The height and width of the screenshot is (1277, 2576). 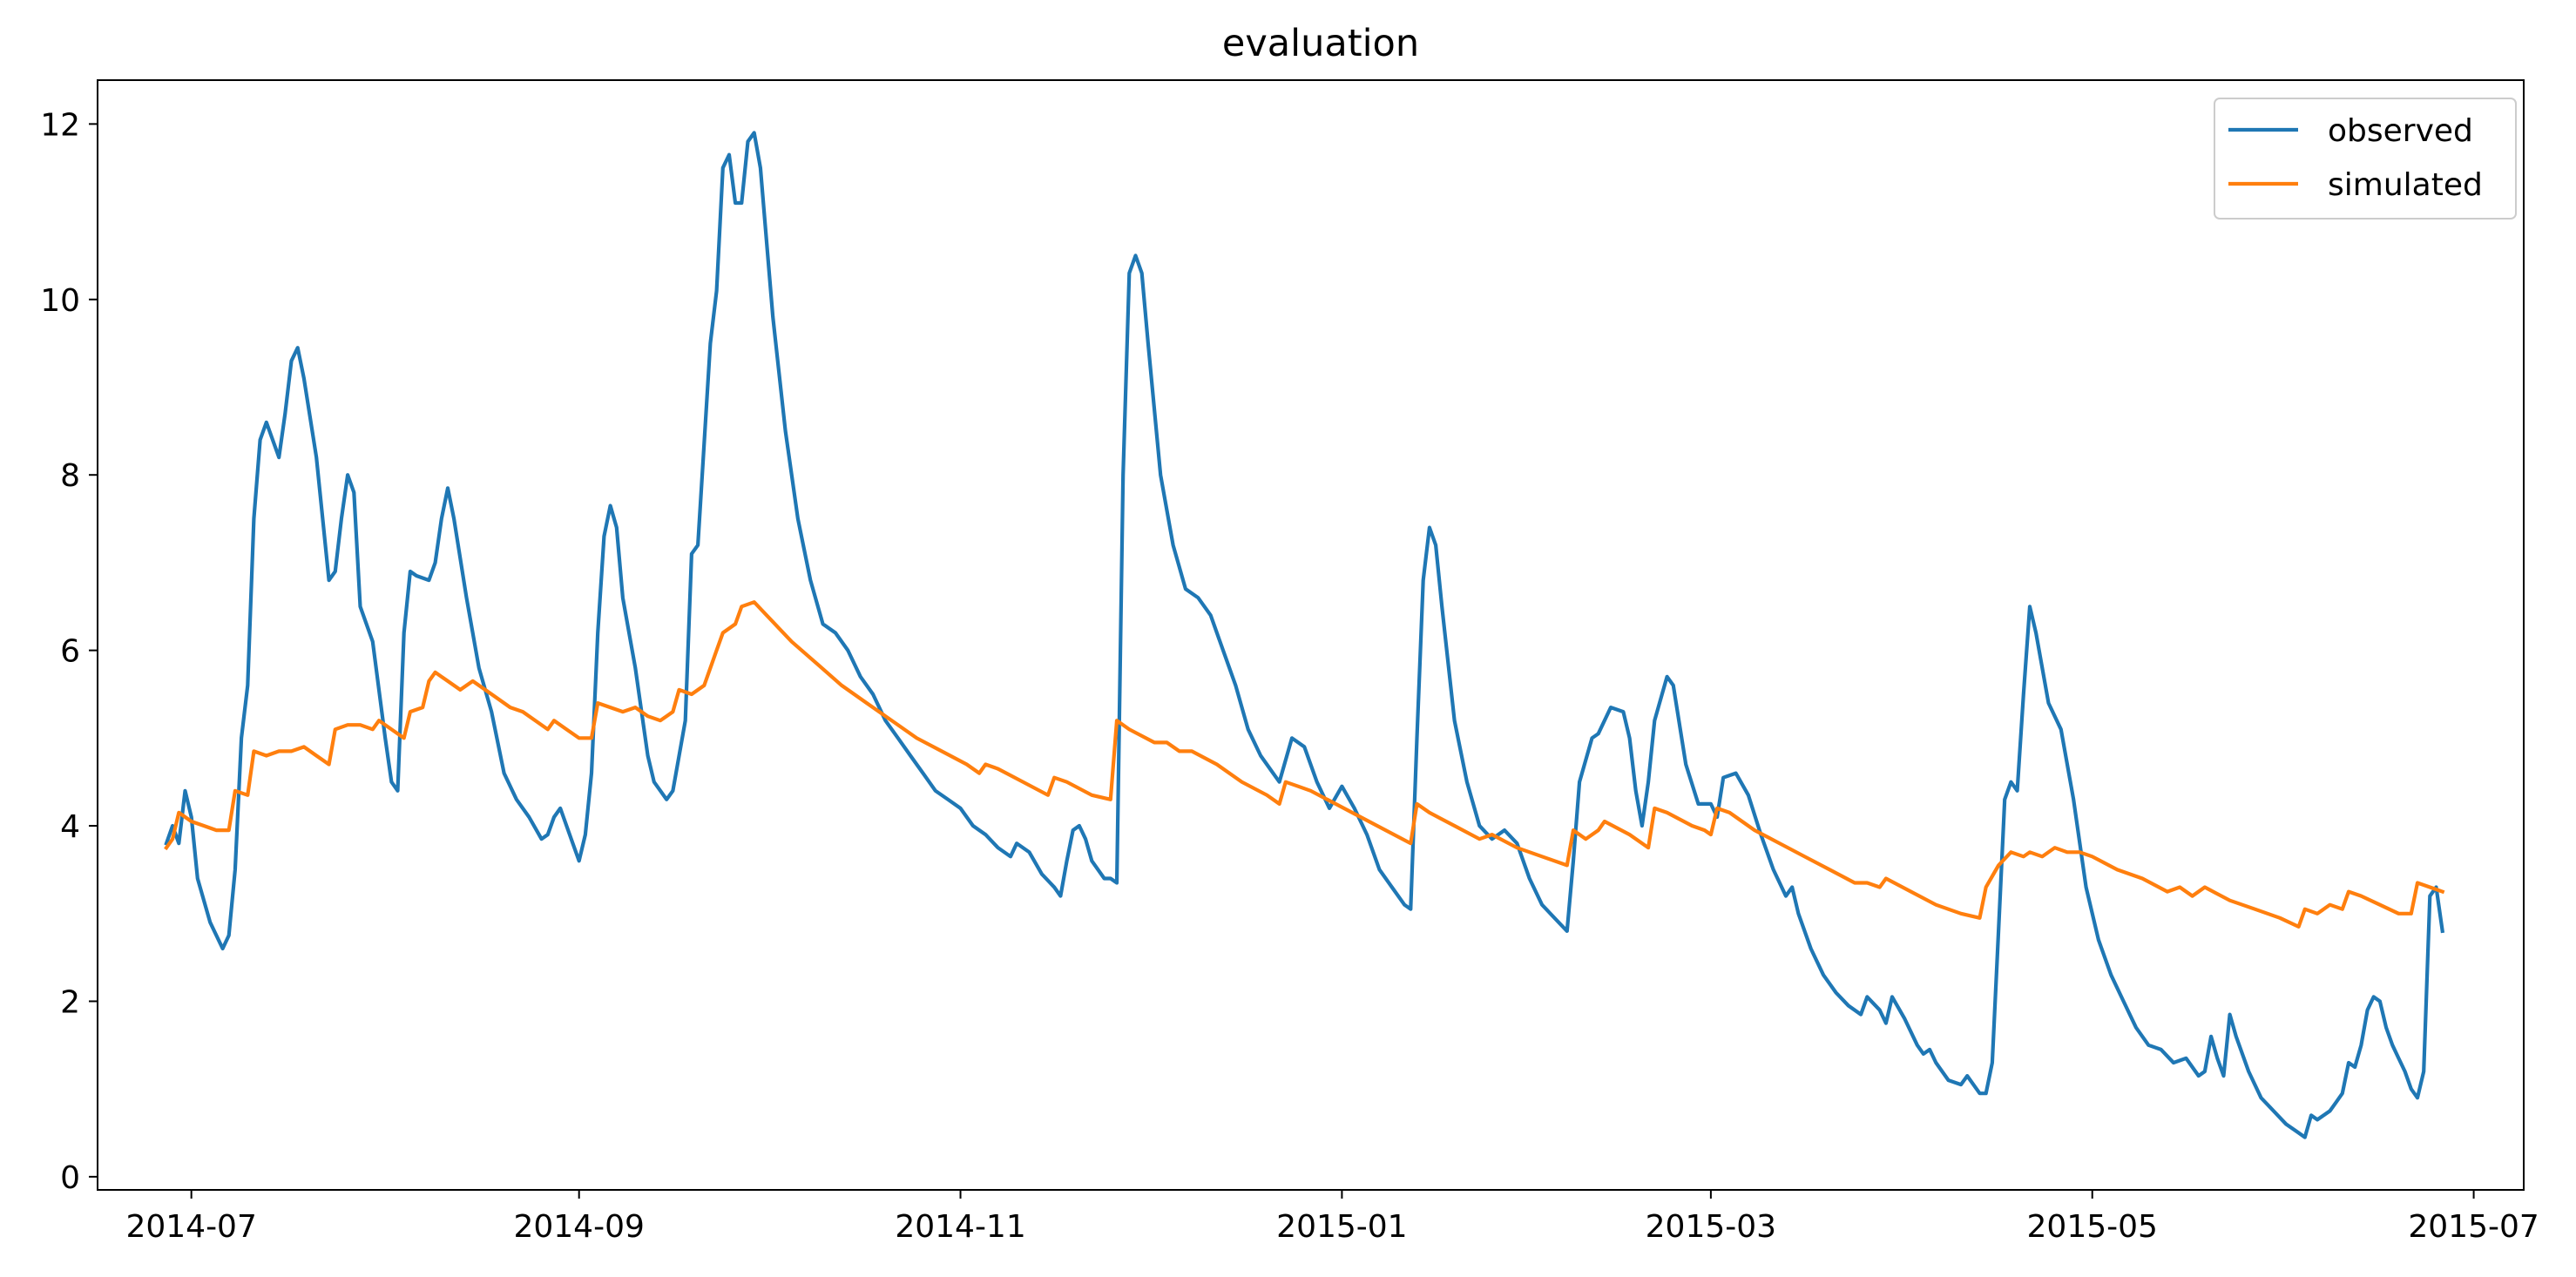 I want to click on legend-label-simulated: simulated, so click(x=2405, y=185).